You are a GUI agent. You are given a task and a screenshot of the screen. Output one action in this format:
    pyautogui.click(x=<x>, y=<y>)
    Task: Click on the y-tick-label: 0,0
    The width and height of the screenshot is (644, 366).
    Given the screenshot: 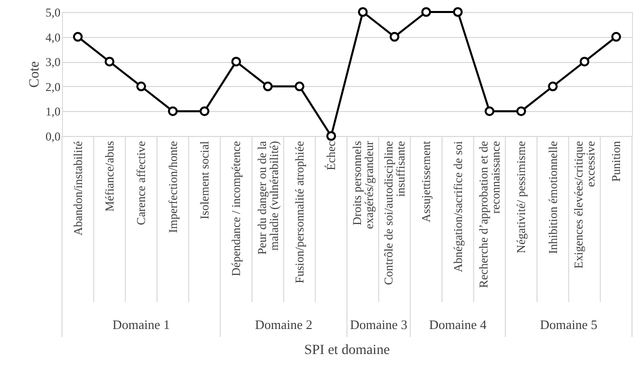 What is the action you would take?
    pyautogui.click(x=53, y=137)
    